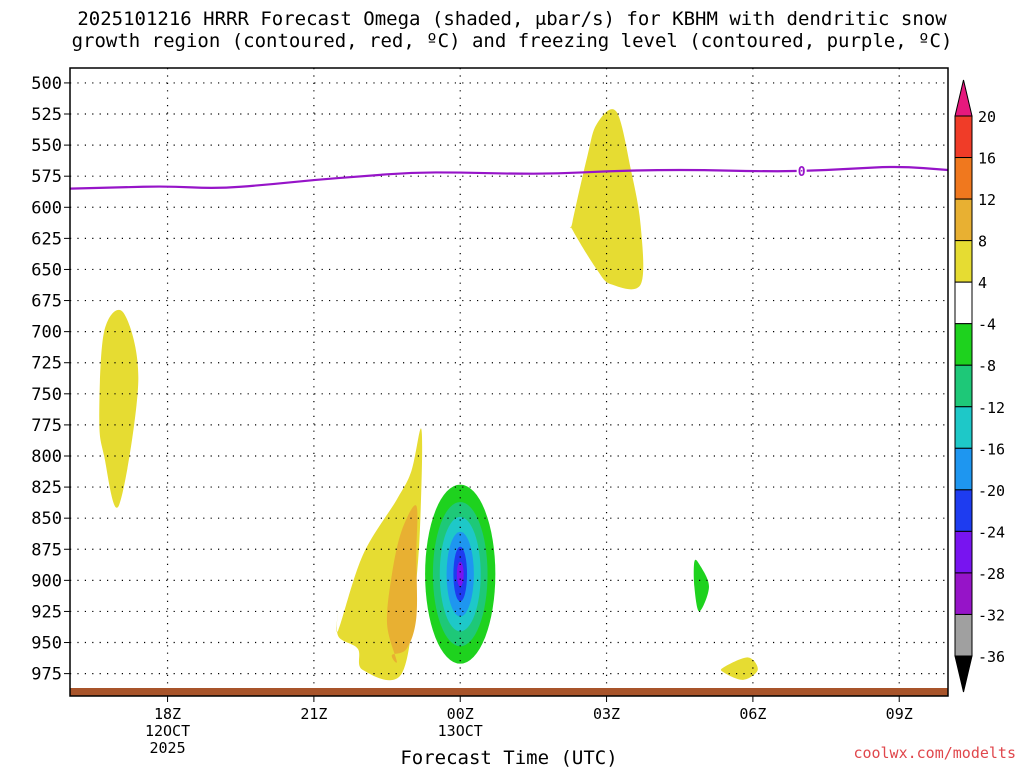 The height and width of the screenshot is (768, 1024). Describe the element at coordinates (167, 714) in the screenshot. I see `x-tick-label-18Z: 18Z` at that location.